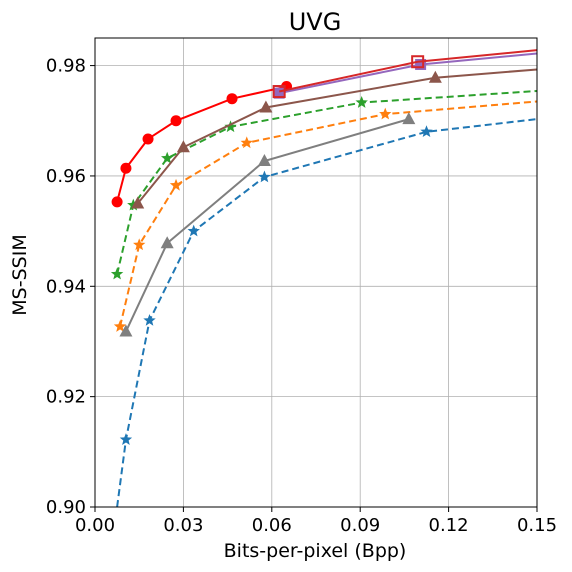 This screenshot has width=572, height=572. Describe the element at coordinates (66, 176) in the screenshot. I see `y-tick-label: 0.96` at that location.